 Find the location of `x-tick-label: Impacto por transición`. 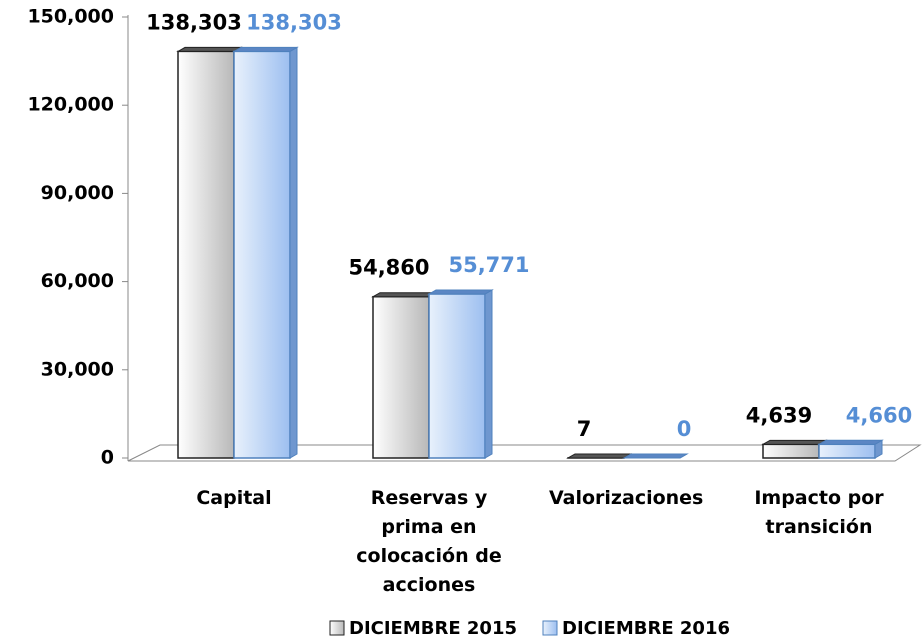

x-tick-label: Impacto por transición is located at coordinates (819, 512).